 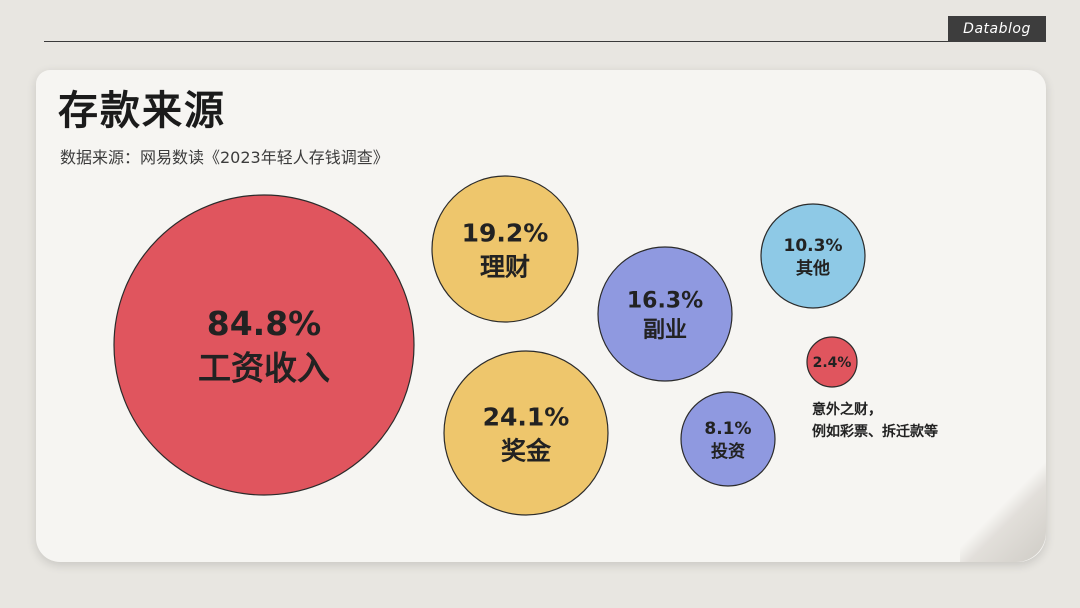 I want to click on note-line-2: 例如彩票、拆迁款等, so click(x=875, y=432).